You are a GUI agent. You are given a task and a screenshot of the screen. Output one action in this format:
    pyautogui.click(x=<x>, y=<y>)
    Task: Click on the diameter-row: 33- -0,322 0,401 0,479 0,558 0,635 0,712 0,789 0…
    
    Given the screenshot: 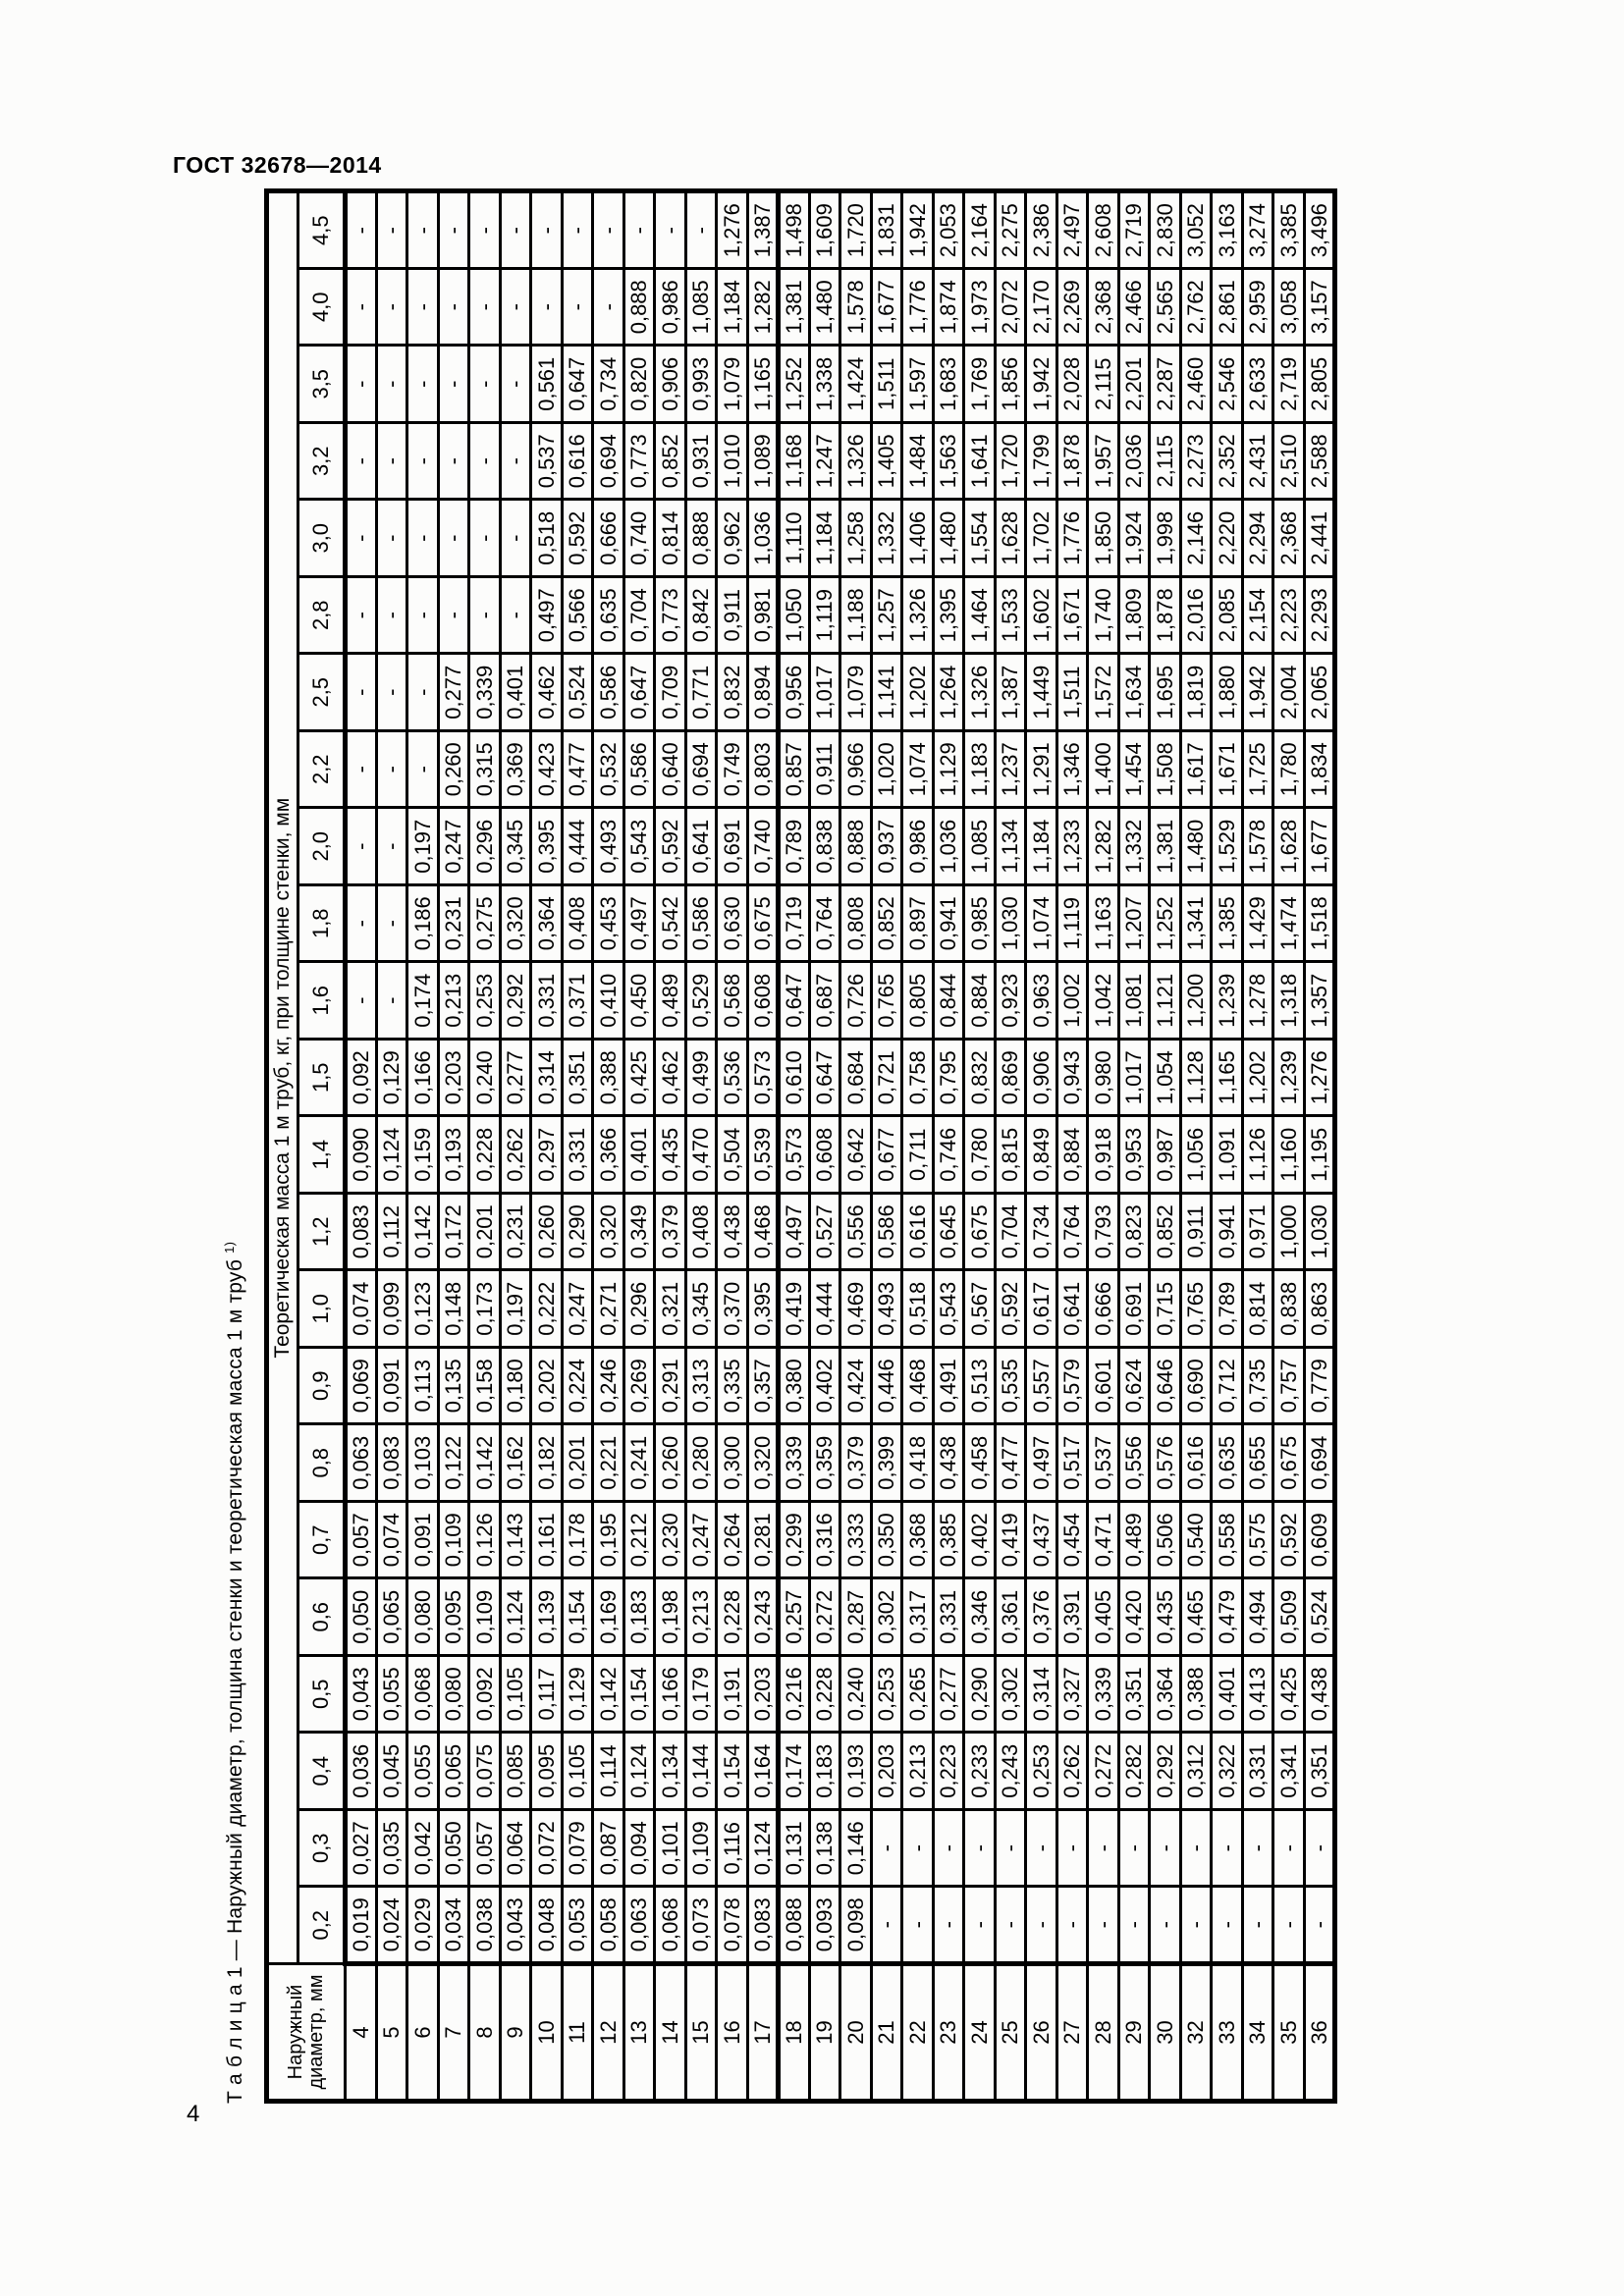 What is the action you would take?
    pyautogui.click(x=1226, y=1146)
    